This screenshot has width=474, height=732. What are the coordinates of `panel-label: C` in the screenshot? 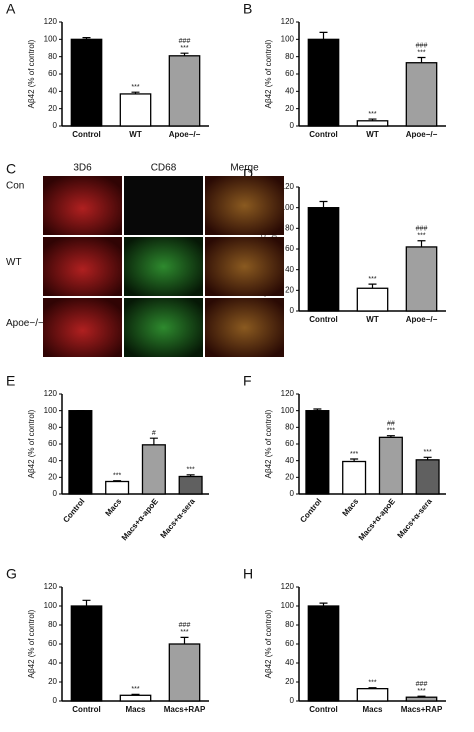 It's located at (11, 169).